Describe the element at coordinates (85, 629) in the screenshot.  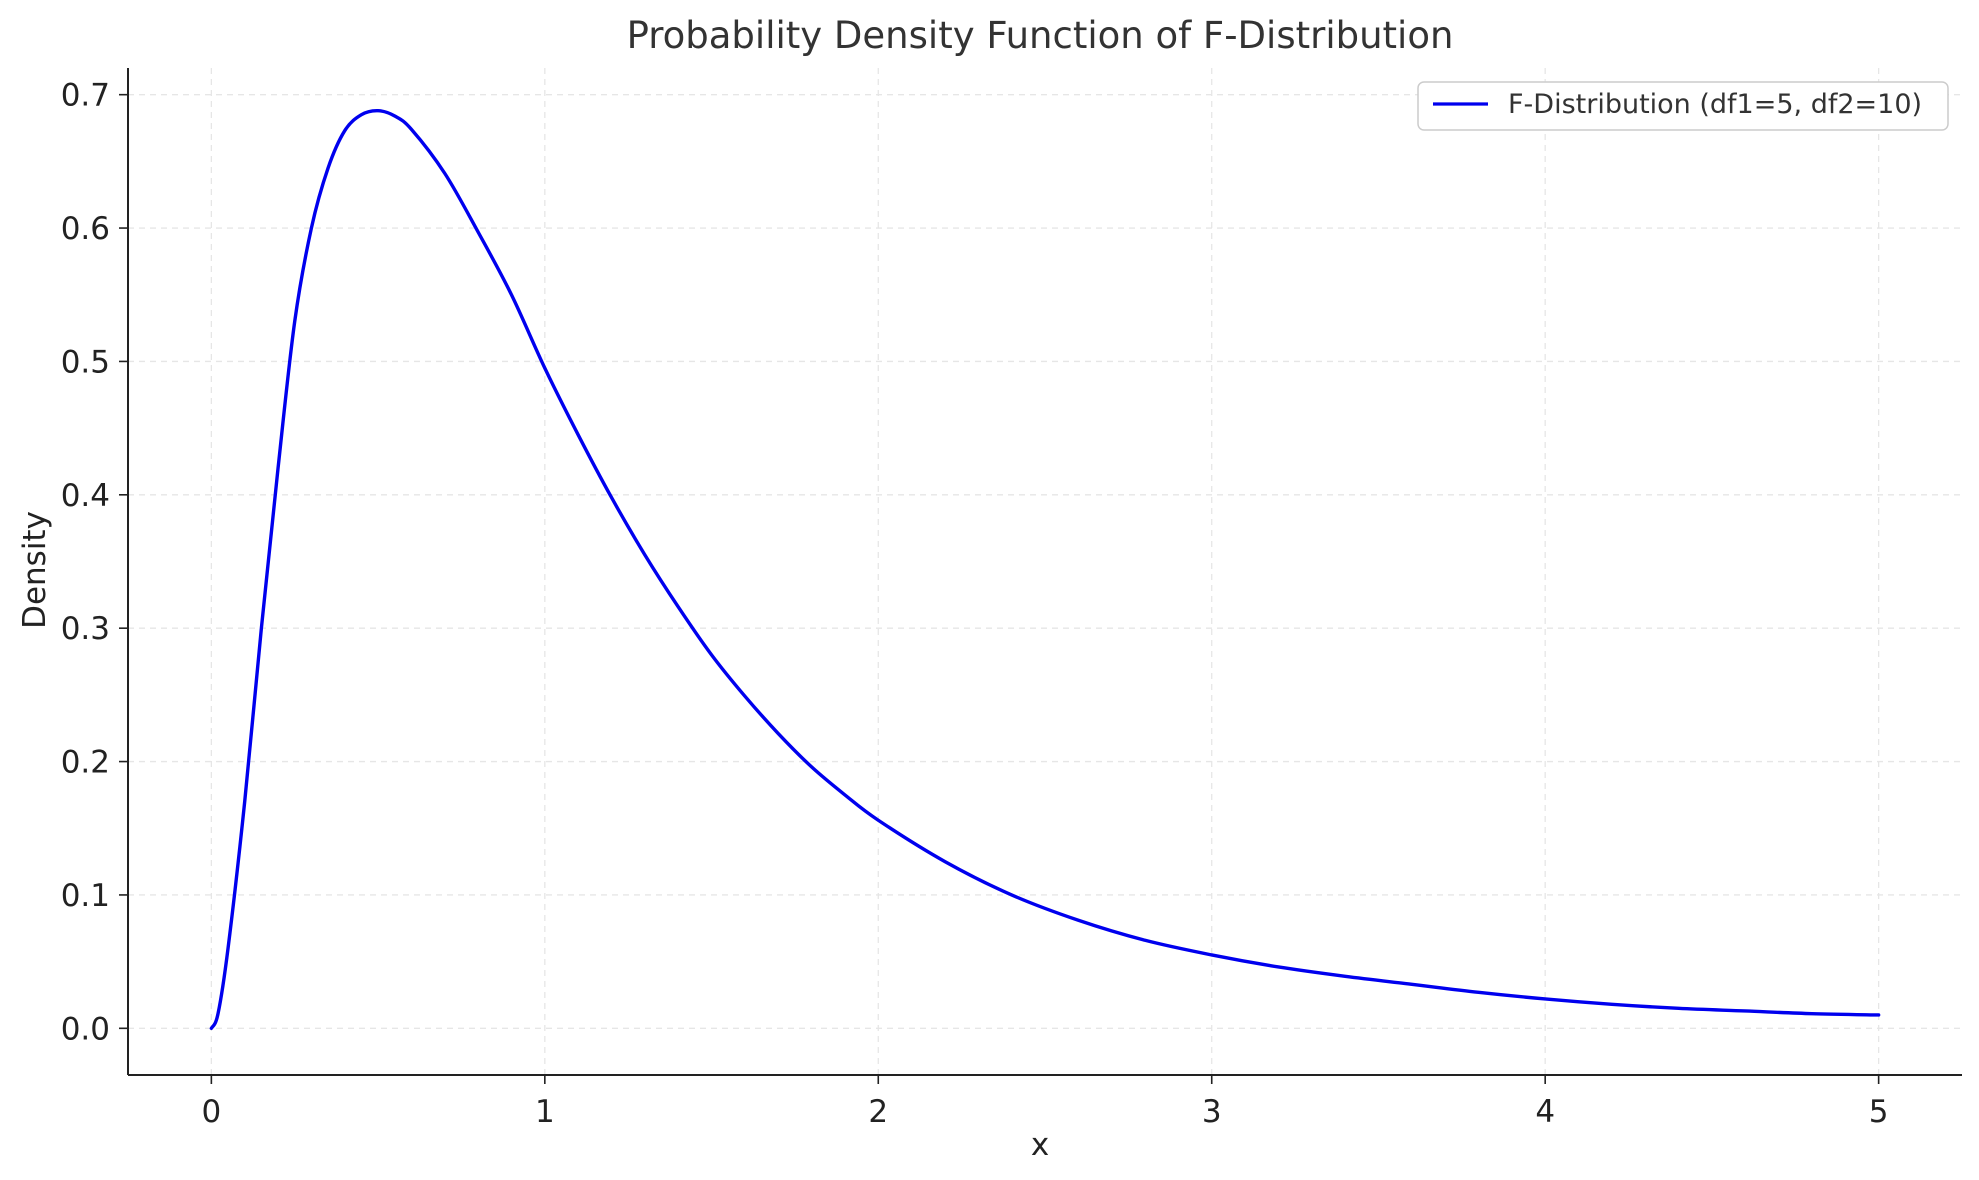
I see `y-tick-label: 0.3` at that location.